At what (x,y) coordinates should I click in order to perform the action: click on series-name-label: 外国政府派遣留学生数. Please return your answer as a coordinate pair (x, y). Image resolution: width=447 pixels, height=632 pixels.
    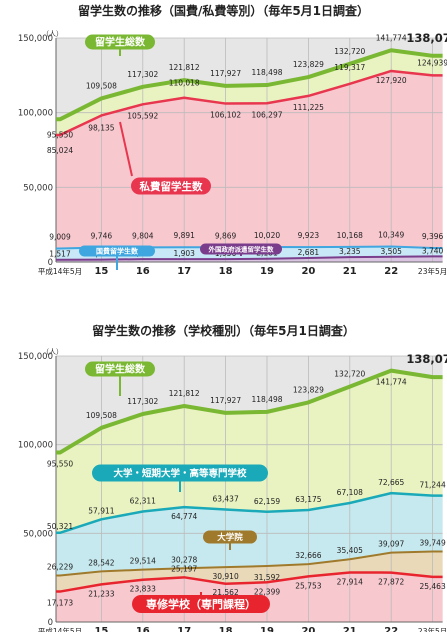
    Looking at the image, I should click on (242, 248).